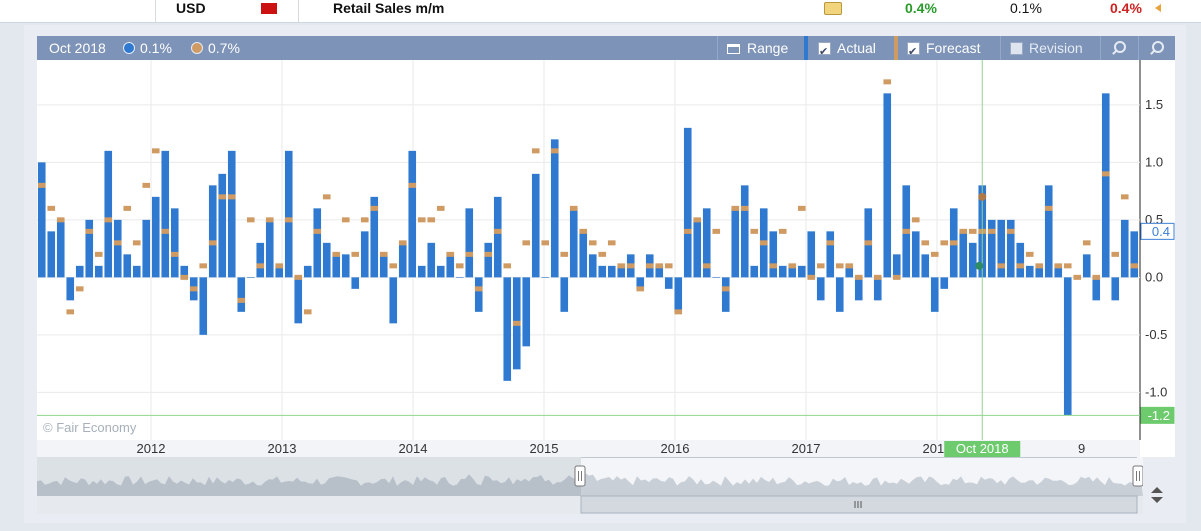  Describe the element at coordinates (1137, 476) in the screenshot. I see `navigator-right-handle` at that location.